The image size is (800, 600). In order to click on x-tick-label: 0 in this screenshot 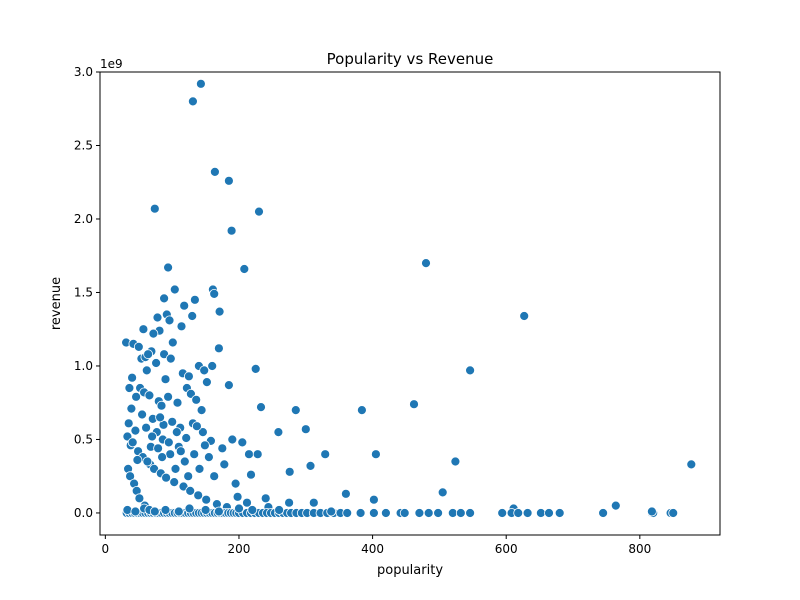, I will do `click(106, 549)`.